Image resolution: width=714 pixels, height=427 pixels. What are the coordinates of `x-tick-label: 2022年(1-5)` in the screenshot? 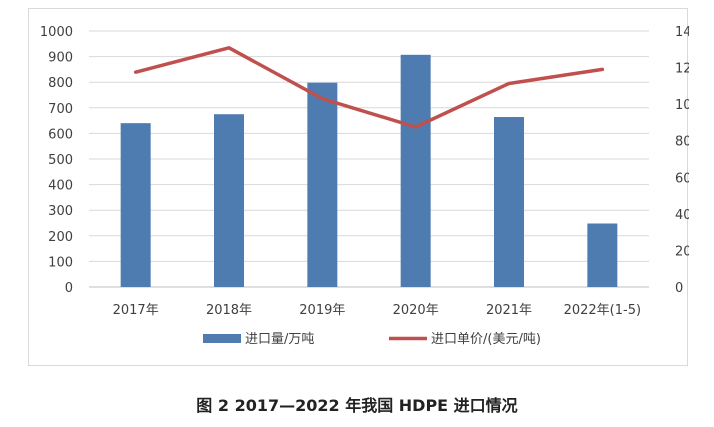 It's located at (602, 310).